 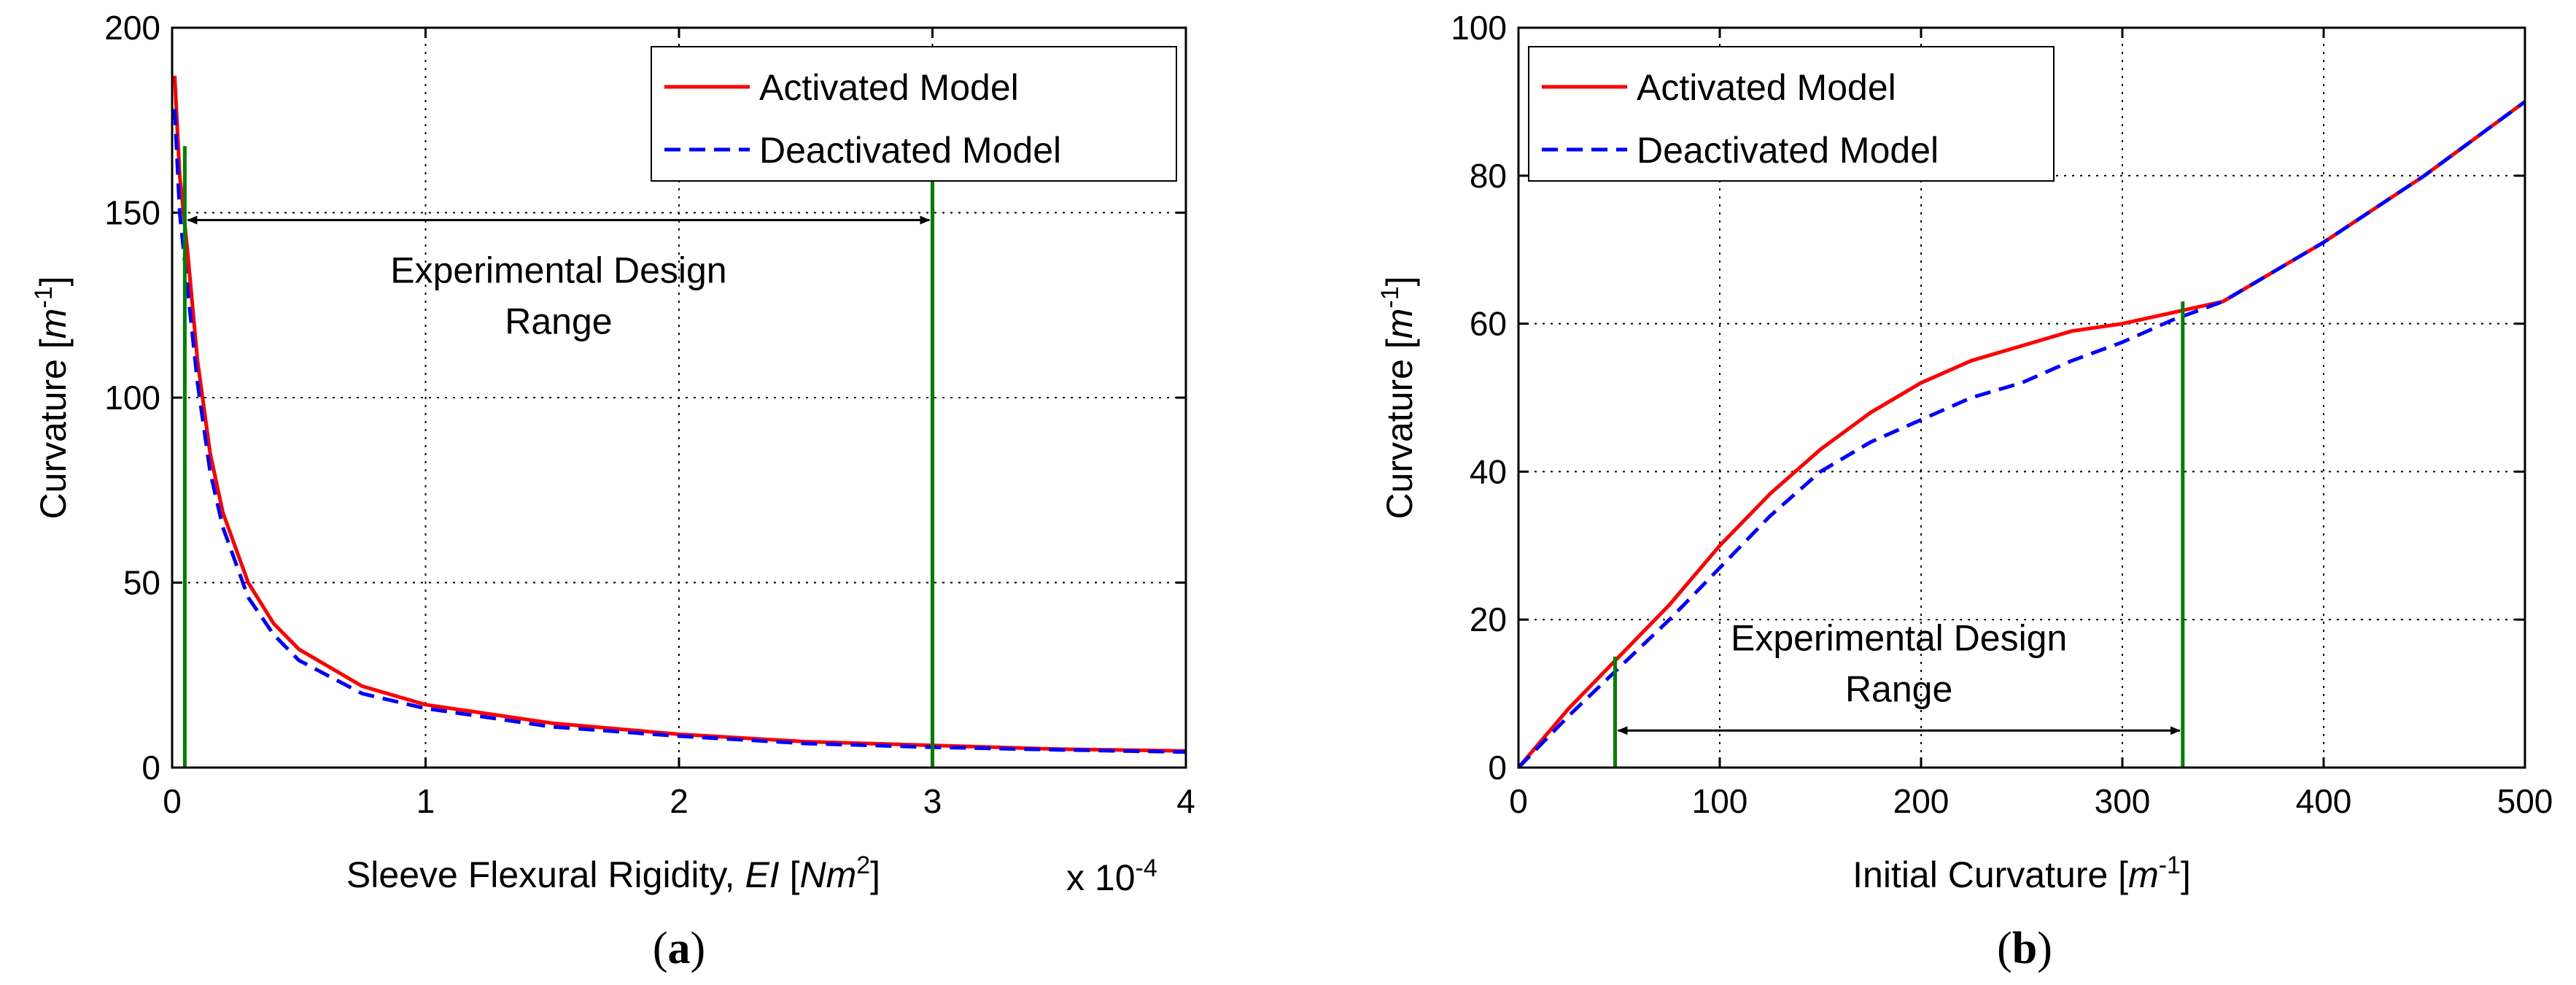 I want to click on panel-label: (b), so click(x=2024, y=948).